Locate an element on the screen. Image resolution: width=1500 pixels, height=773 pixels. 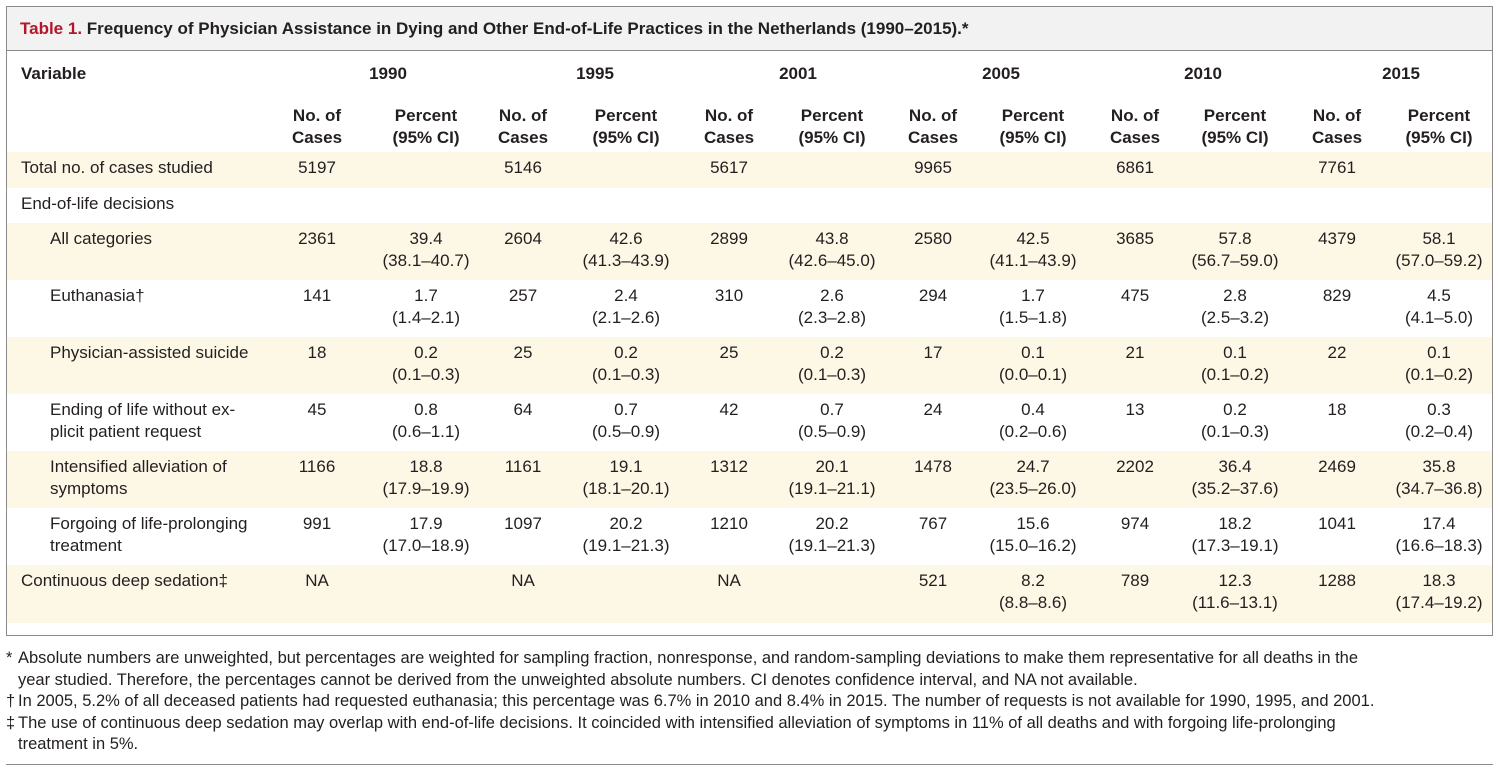
cases-cell: 42 is located at coordinates (729, 409).